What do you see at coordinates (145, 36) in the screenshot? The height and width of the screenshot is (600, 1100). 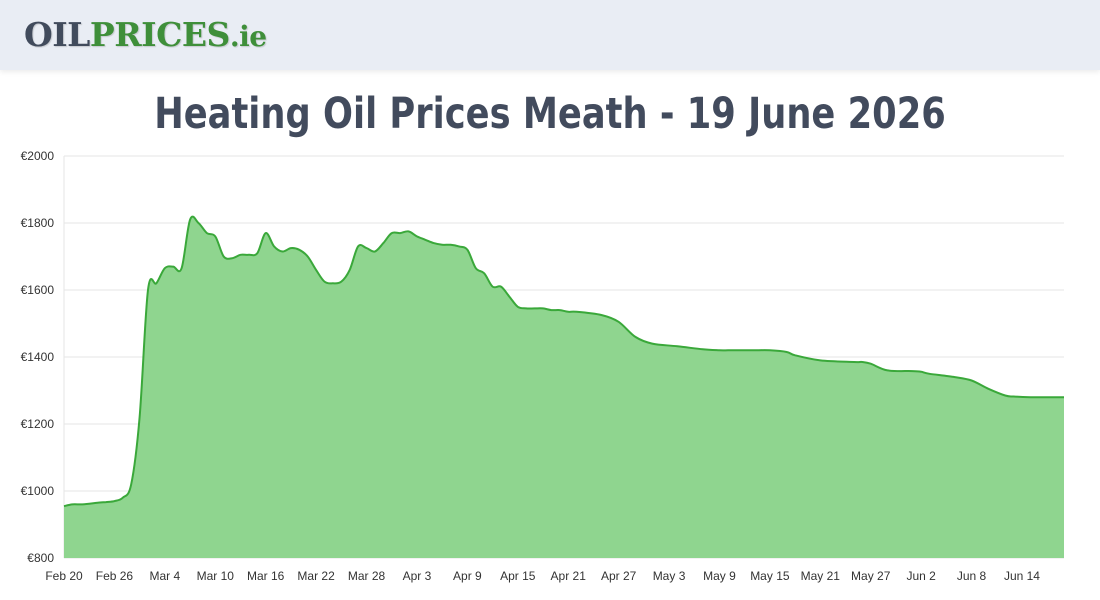 I see `site-logo: OILPRICES.ie` at bounding box center [145, 36].